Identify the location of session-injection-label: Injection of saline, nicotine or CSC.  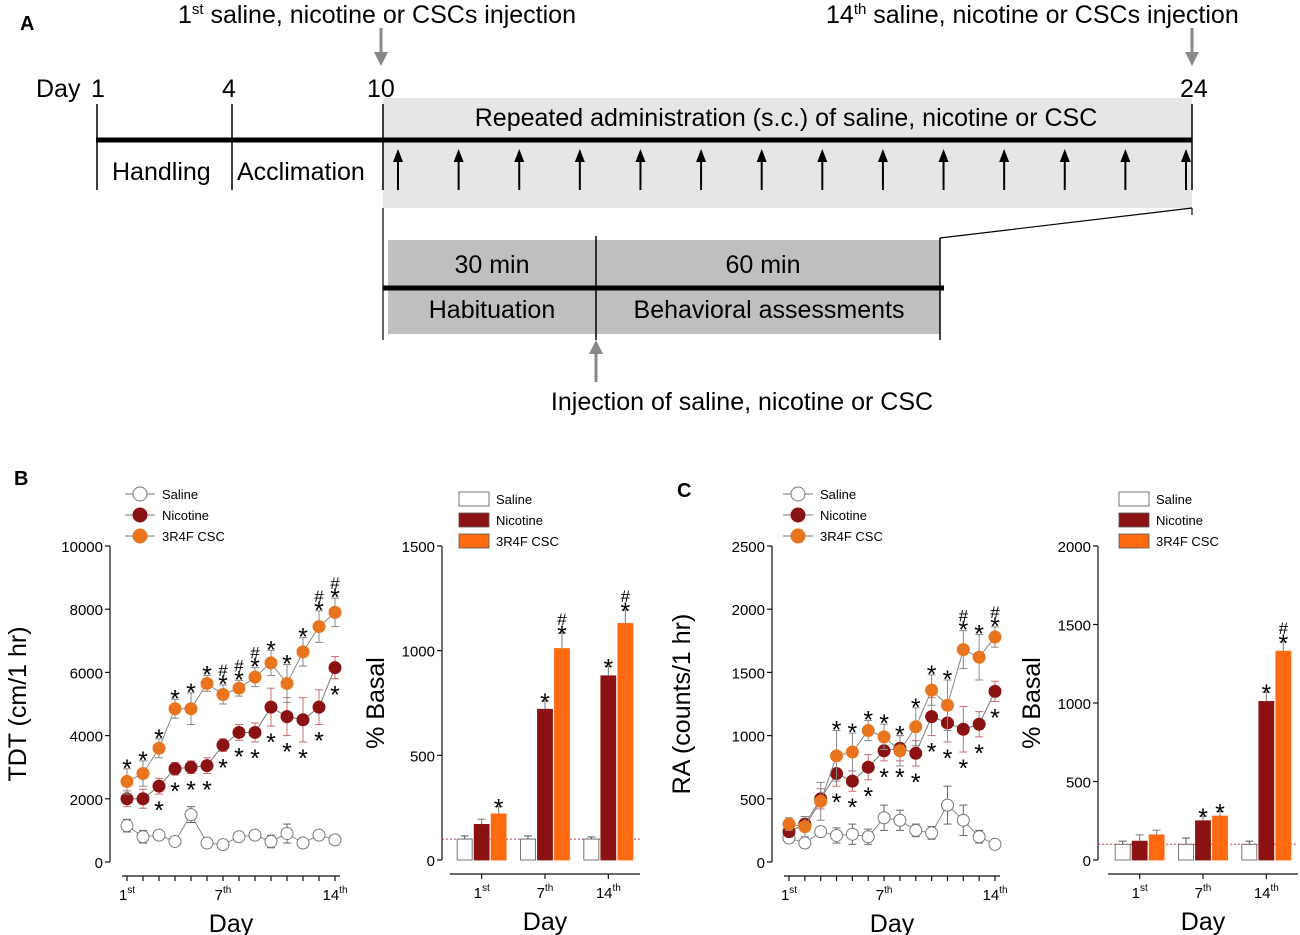
(742, 402).